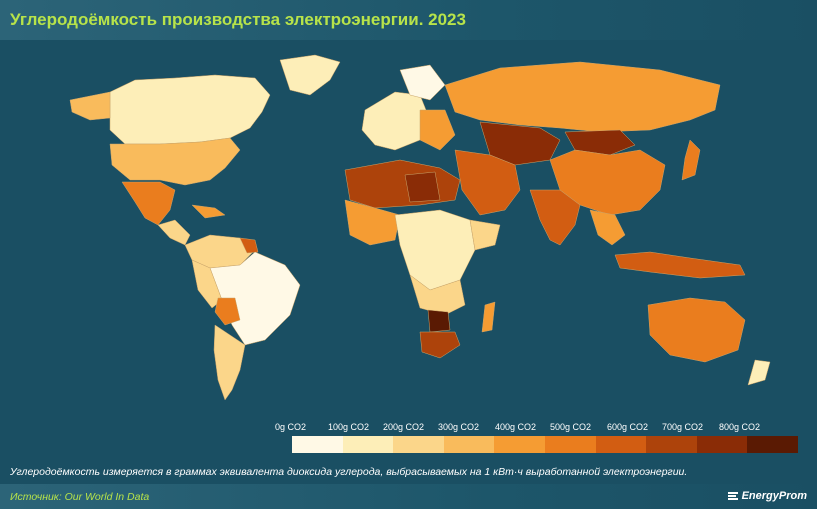 The height and width of the screenshot is (509, 817). Describe the element at coordinates (437, 295) in the screenshot. I see `map-region-southern-africa` at that location.